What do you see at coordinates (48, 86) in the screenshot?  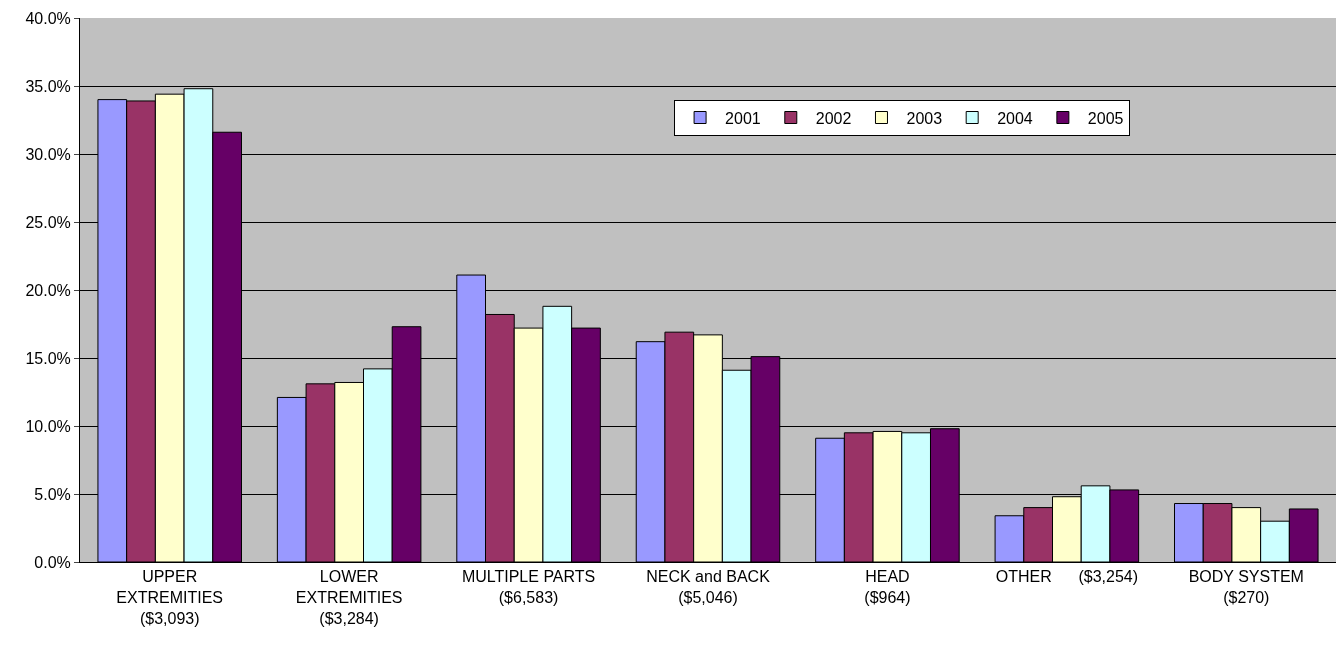 I see `y-tick-label: 35.0%` at bounding box center [48, 86].